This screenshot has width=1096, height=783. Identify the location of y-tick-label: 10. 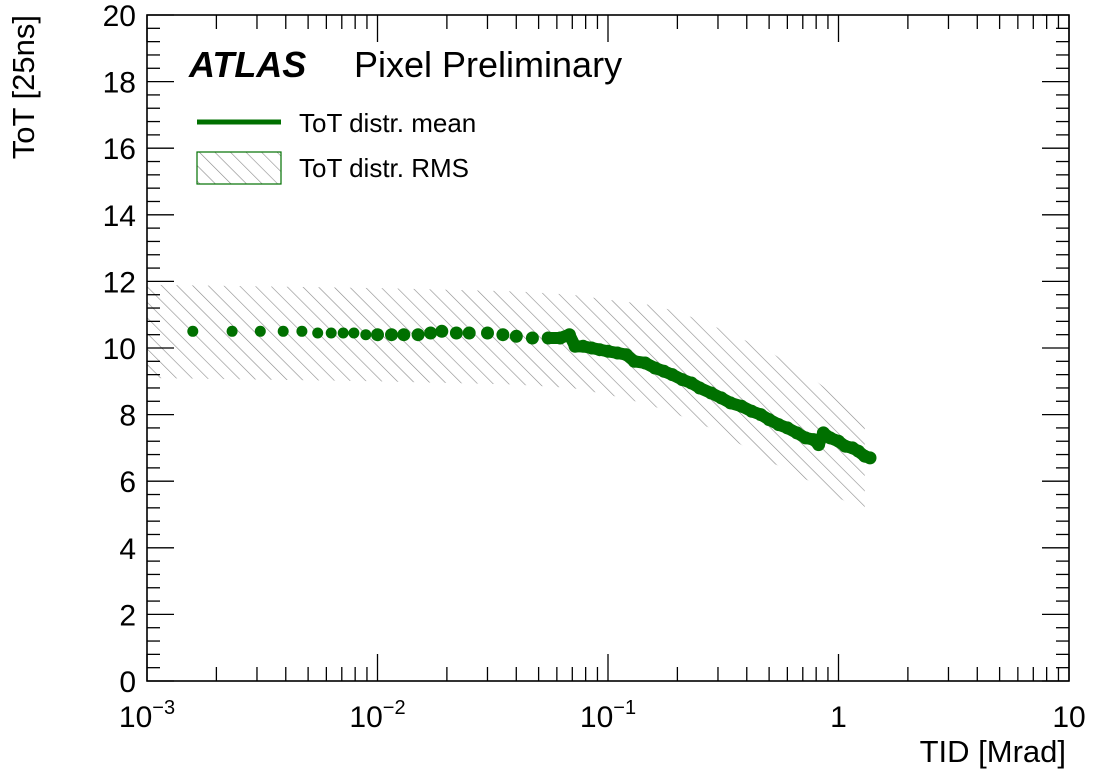
(119, 349).